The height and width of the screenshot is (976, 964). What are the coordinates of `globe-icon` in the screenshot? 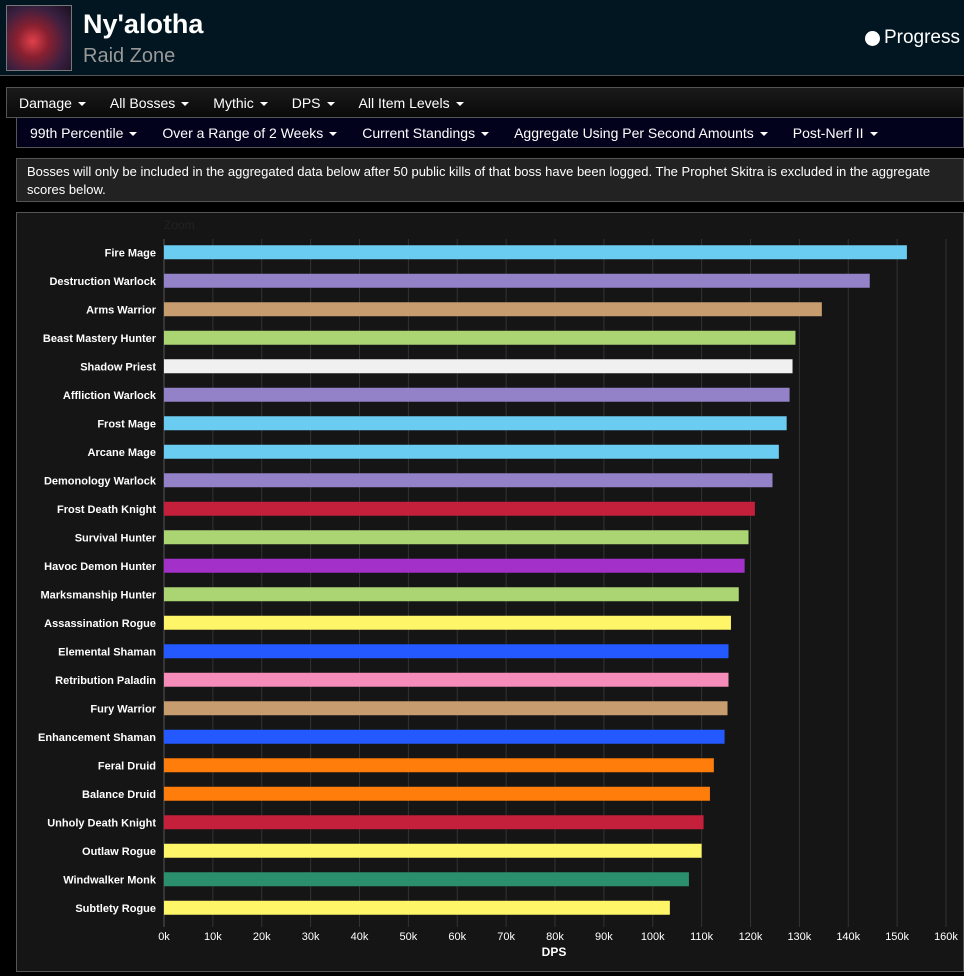 It's located at (872, 38).